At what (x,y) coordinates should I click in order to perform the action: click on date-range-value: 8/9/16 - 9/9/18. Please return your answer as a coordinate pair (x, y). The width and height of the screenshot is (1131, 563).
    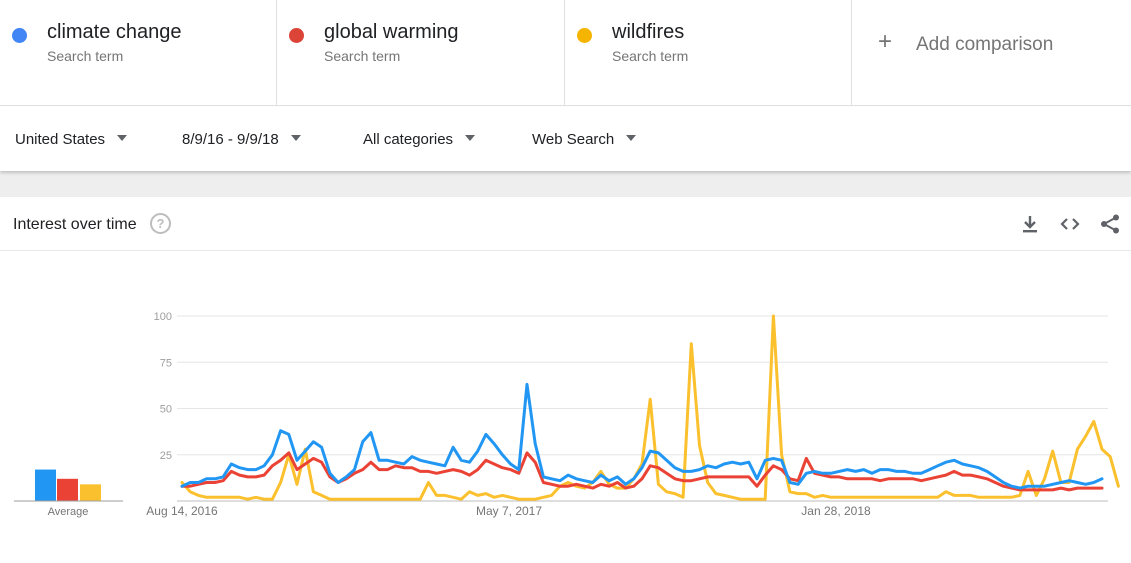
    Looking at the image, I should click on (230, 139).